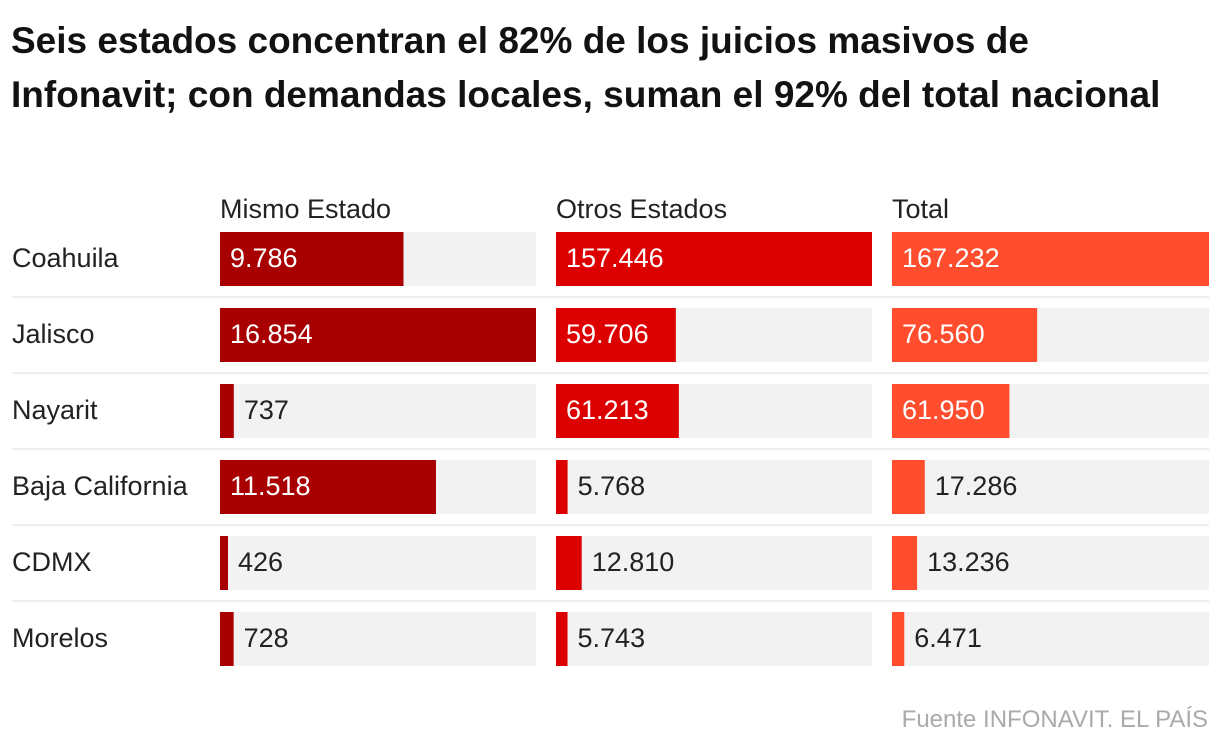 The image size is (1220, 750). What do you see at coordinates (266, 638) in the screenshot?
I see `data-label-mismo: 728` at bounding box center [266, 638].